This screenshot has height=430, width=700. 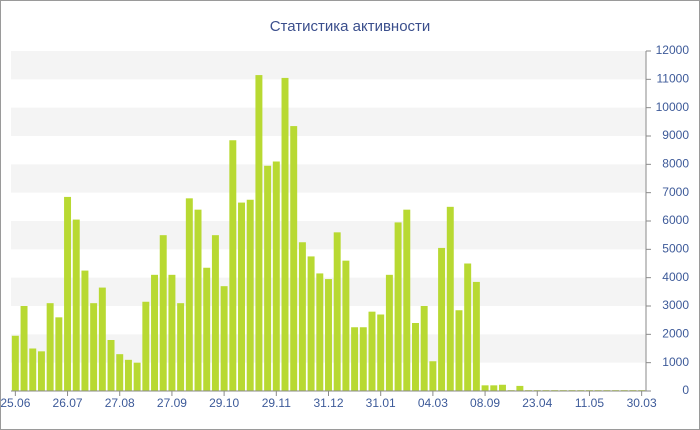 I want to click on y-tick-label: 5000, so click(x=675, y=249).